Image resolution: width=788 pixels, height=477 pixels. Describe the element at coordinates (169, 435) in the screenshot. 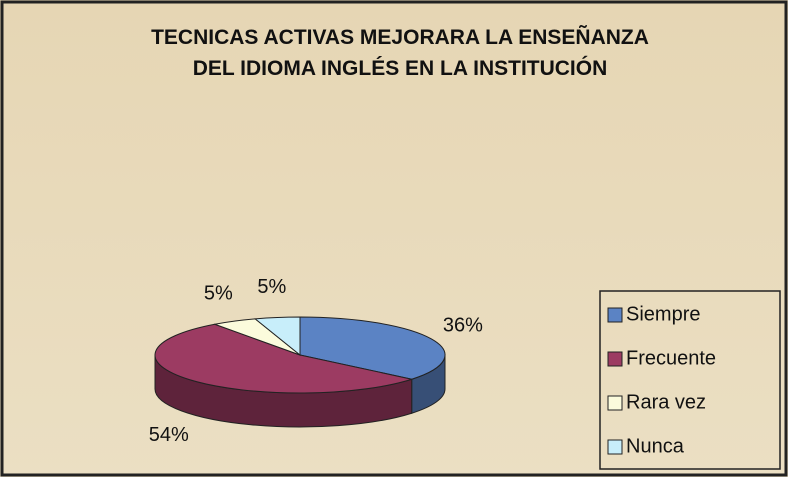

I see `data-label: 54%` at that location.